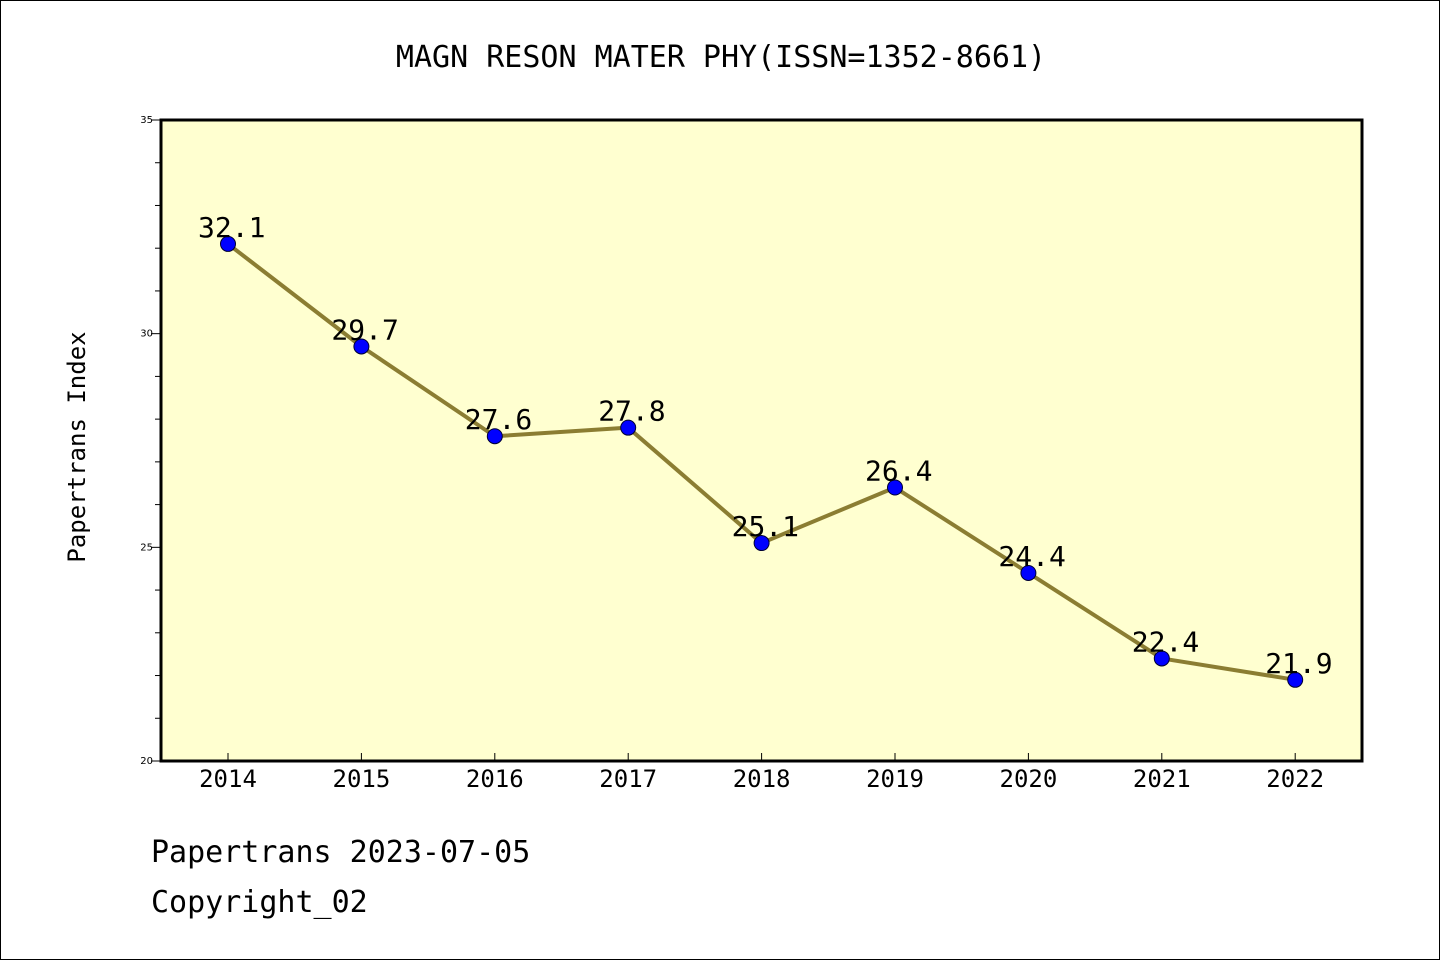 Image resolution: width=1440 pixels, height=961 pixels. What do you see at coordinates (498, 419) in the screenshot?
I see `data-label: 27.6` at bounding box center [498, 419].